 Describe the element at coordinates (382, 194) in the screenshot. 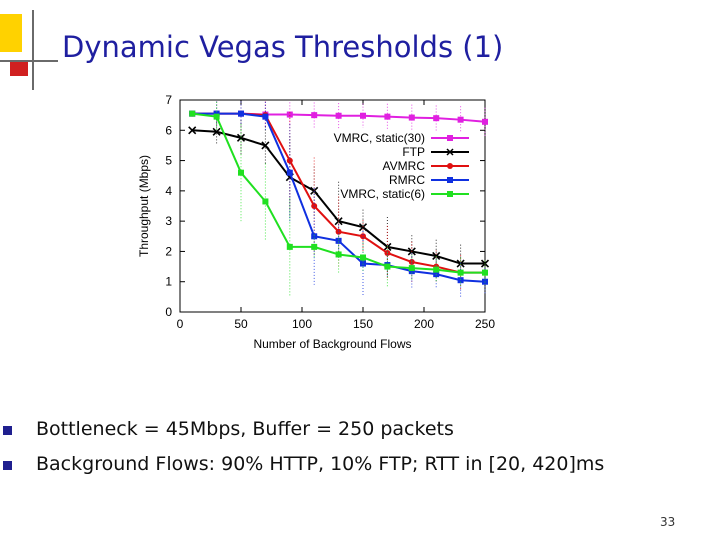

I see `legend-label: VMRC, static(6)` at that location.